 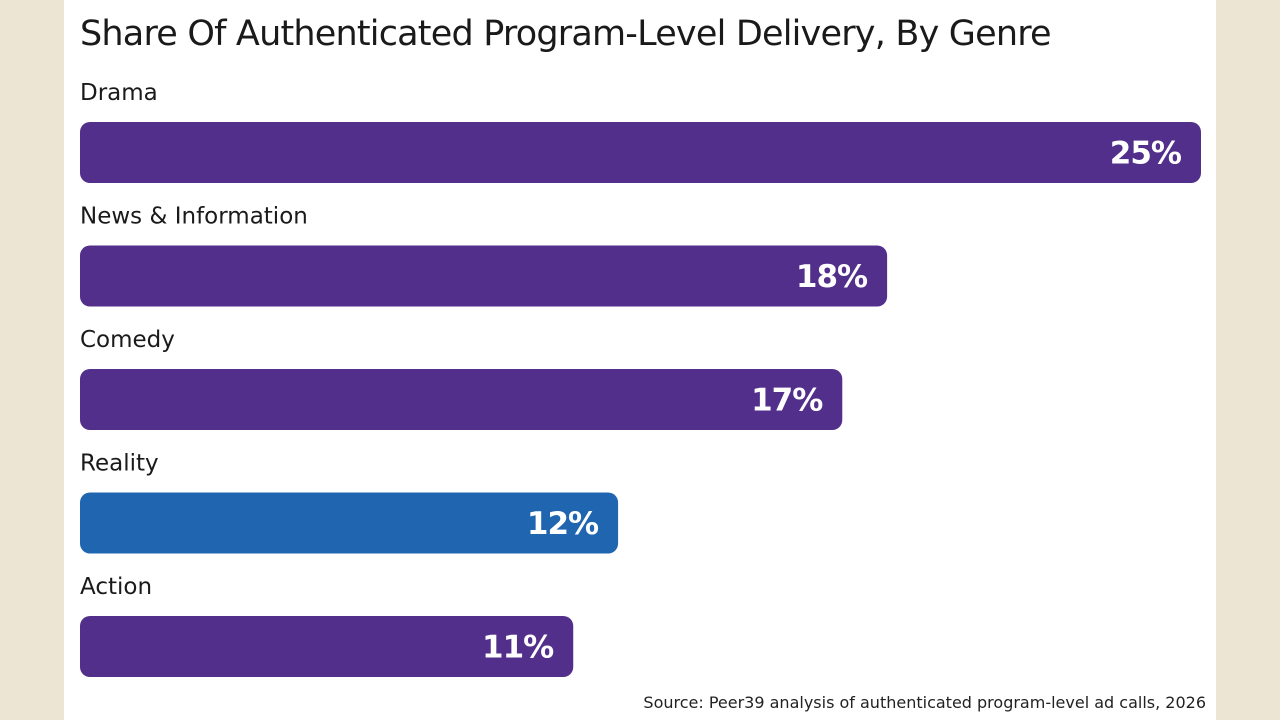 I want to click on value-label-news-information: 18%, so click(x=832, y=277).